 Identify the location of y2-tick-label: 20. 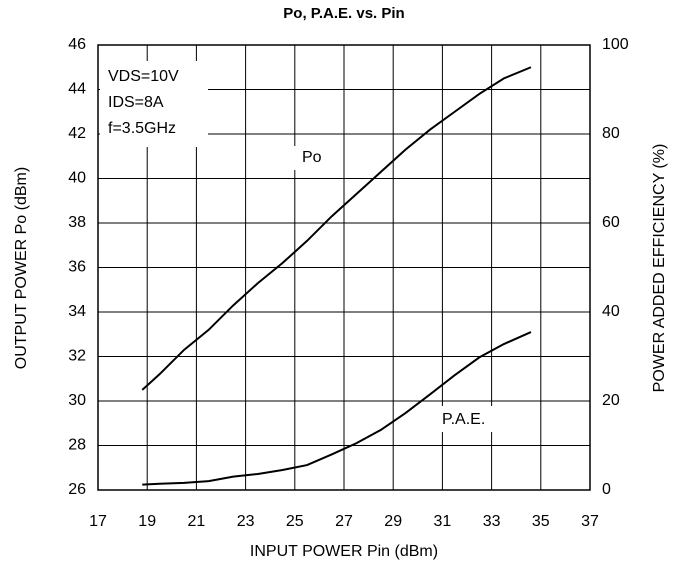
(611, 400).